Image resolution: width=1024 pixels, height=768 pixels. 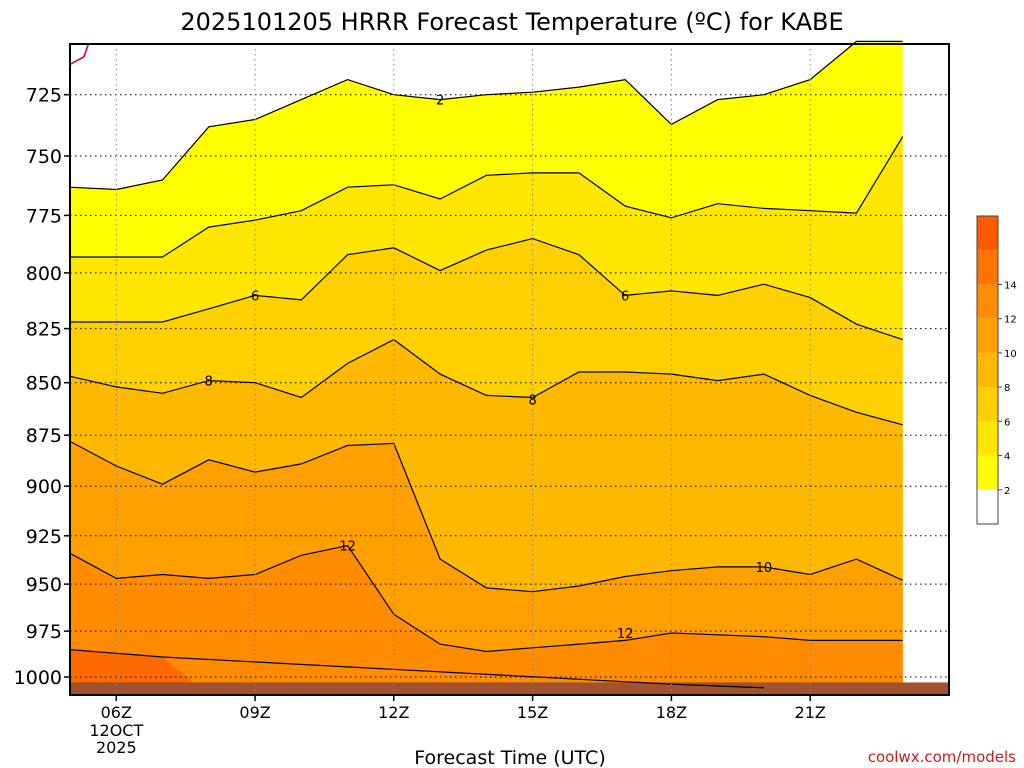 I want to click on colorbar: 2 4 6 8 10 12 14, so click(x=996, y=370).